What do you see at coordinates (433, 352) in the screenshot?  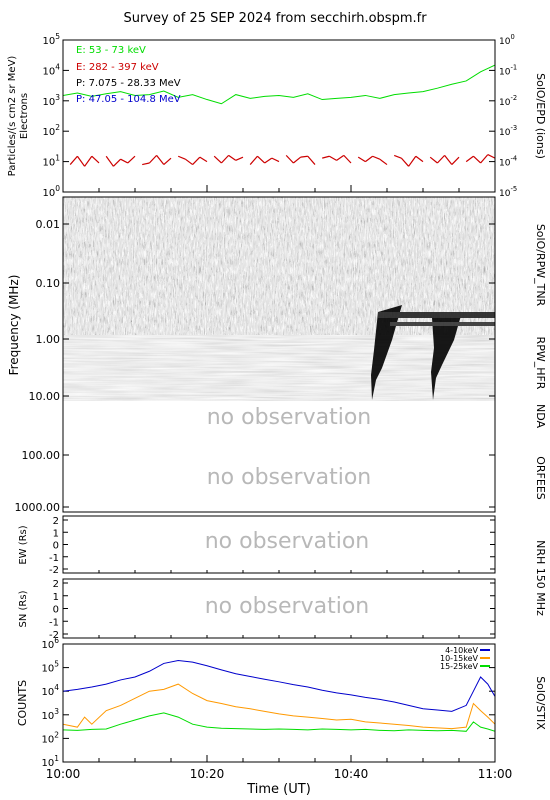 I see `radio-burst-features` at bounding box center [433, 352].